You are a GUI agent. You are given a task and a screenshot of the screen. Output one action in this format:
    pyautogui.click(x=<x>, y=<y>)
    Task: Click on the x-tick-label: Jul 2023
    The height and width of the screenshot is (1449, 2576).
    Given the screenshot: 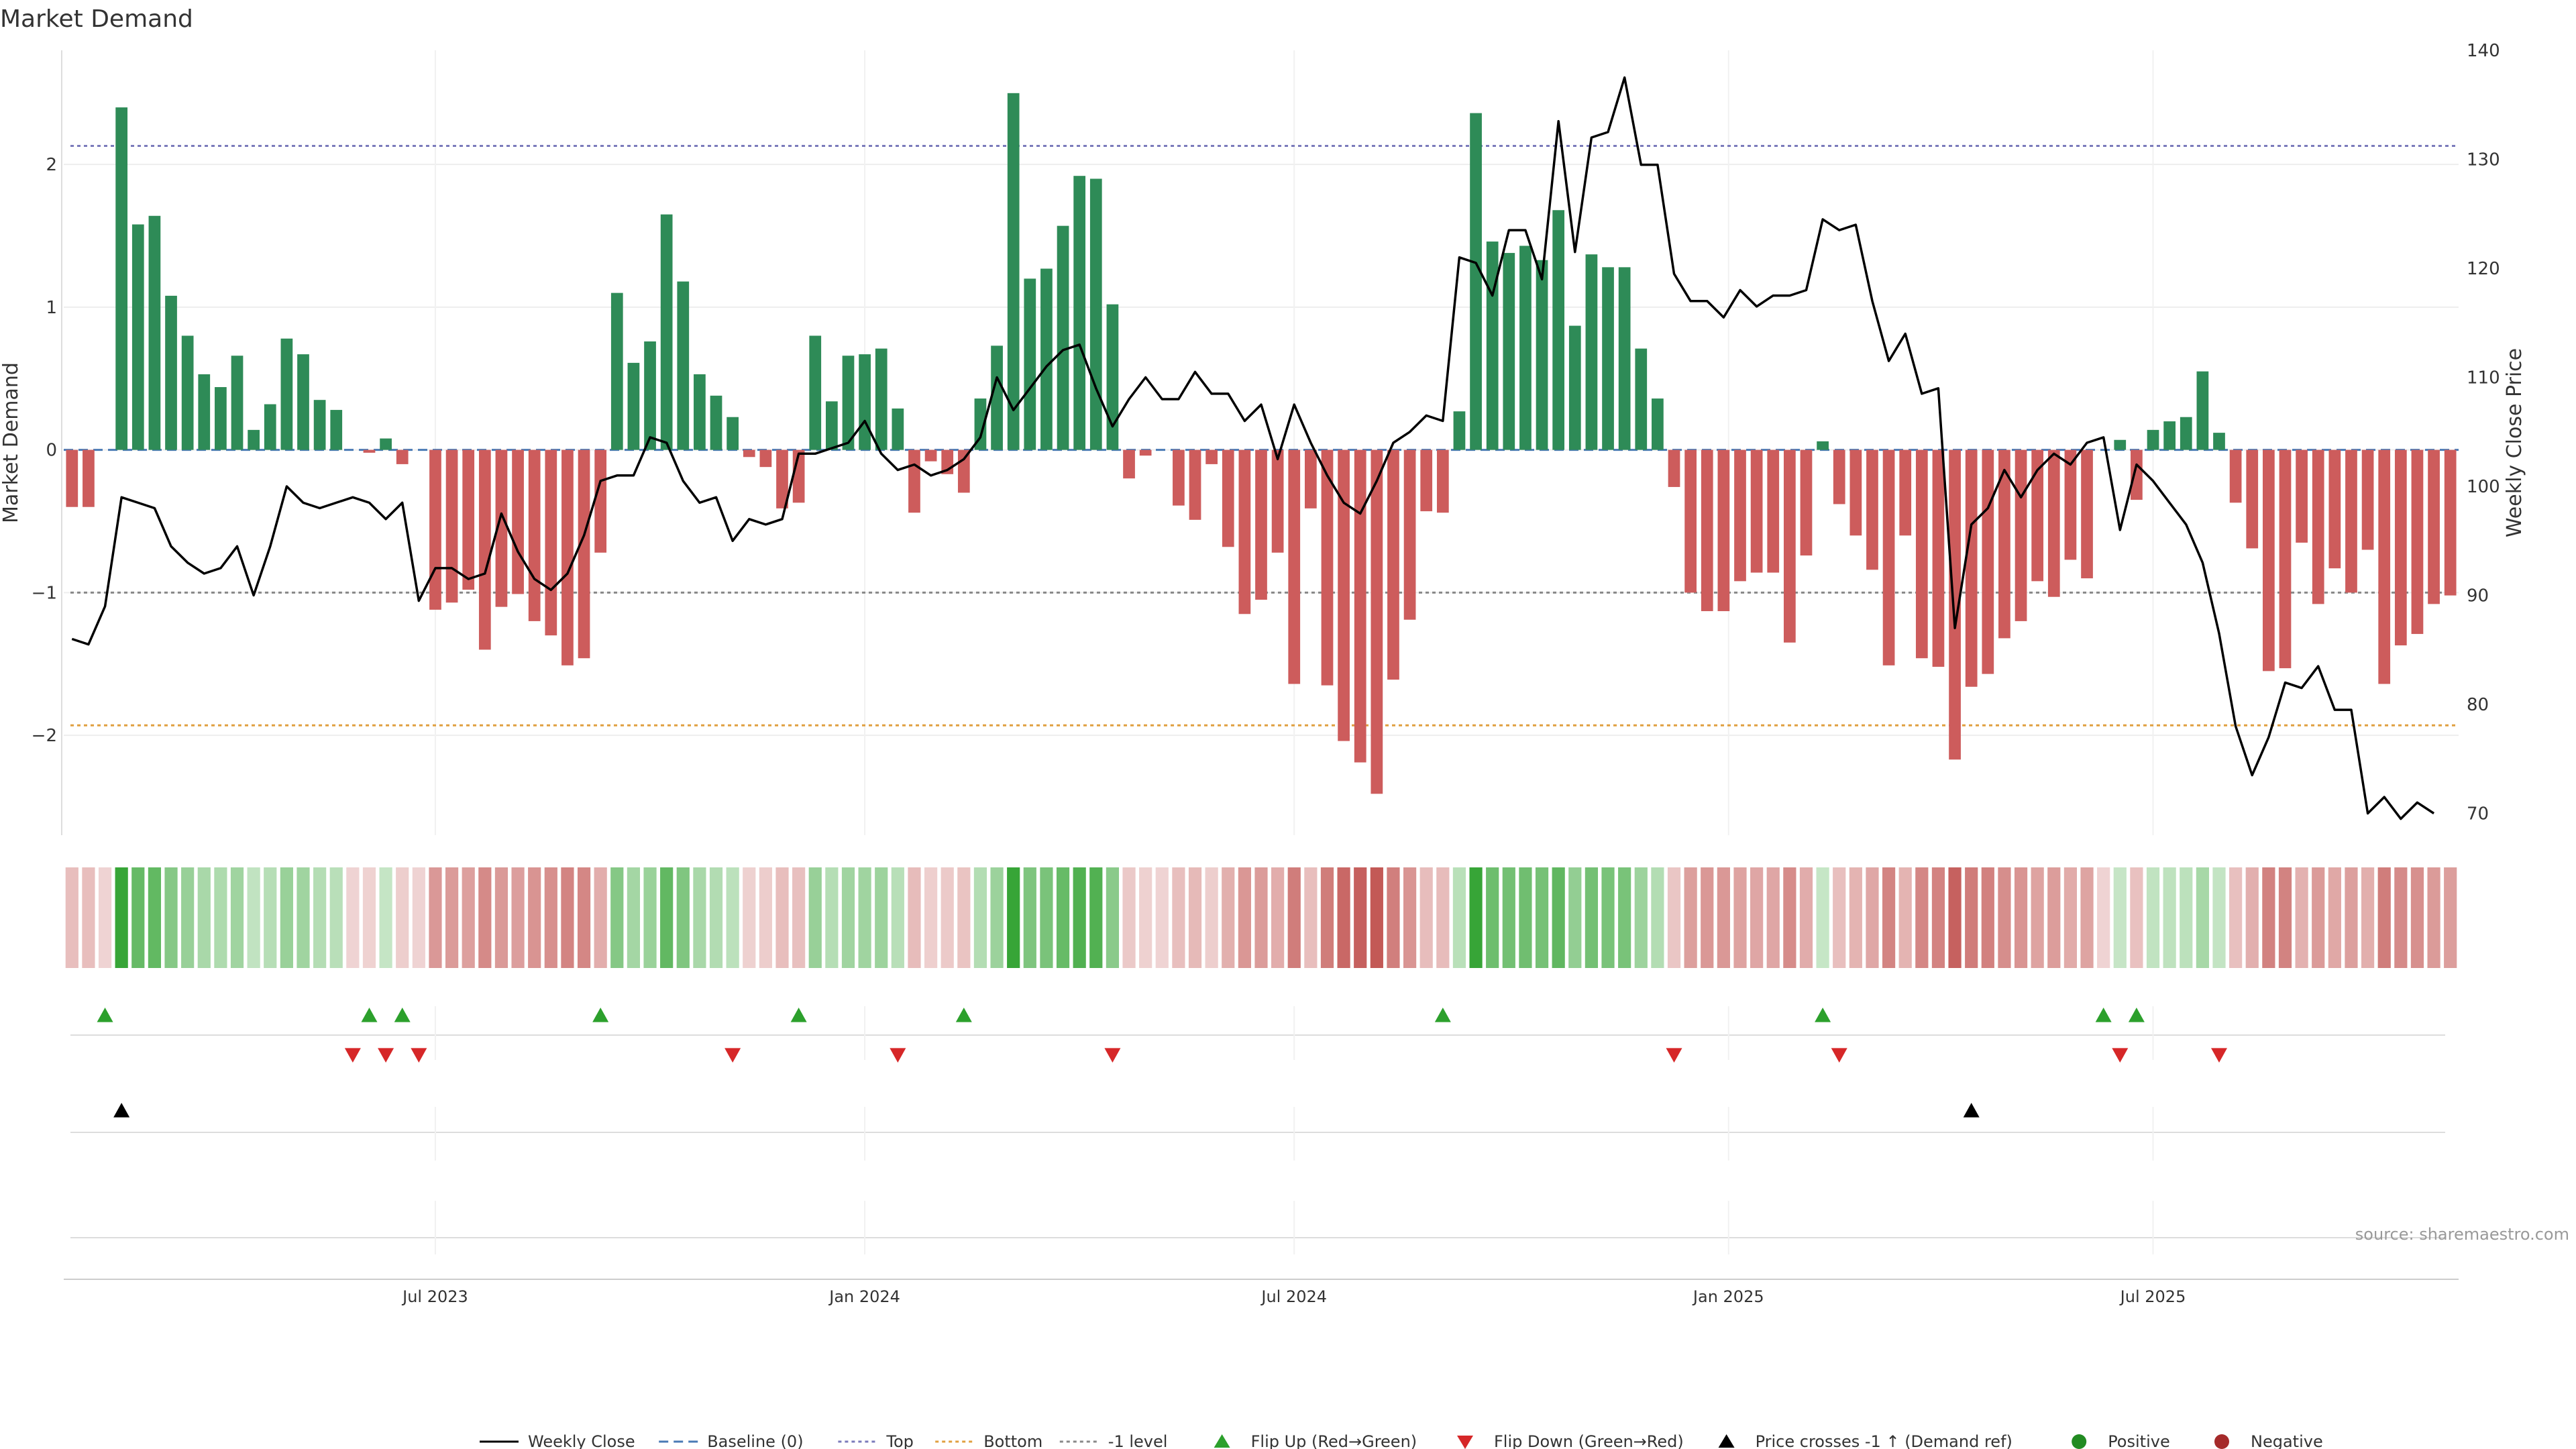 What is the action you would take?
    pyautogui.click(x=434, y=1296)
    